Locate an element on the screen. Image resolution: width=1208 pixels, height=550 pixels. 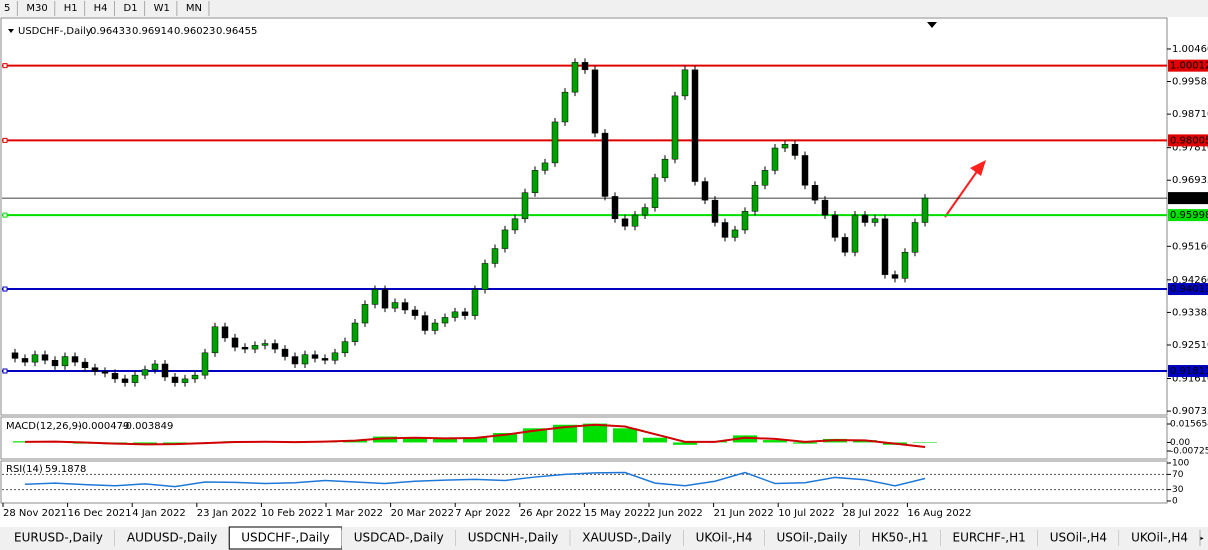
tab: USOil-,Daily is located at coordinates (812, 538).